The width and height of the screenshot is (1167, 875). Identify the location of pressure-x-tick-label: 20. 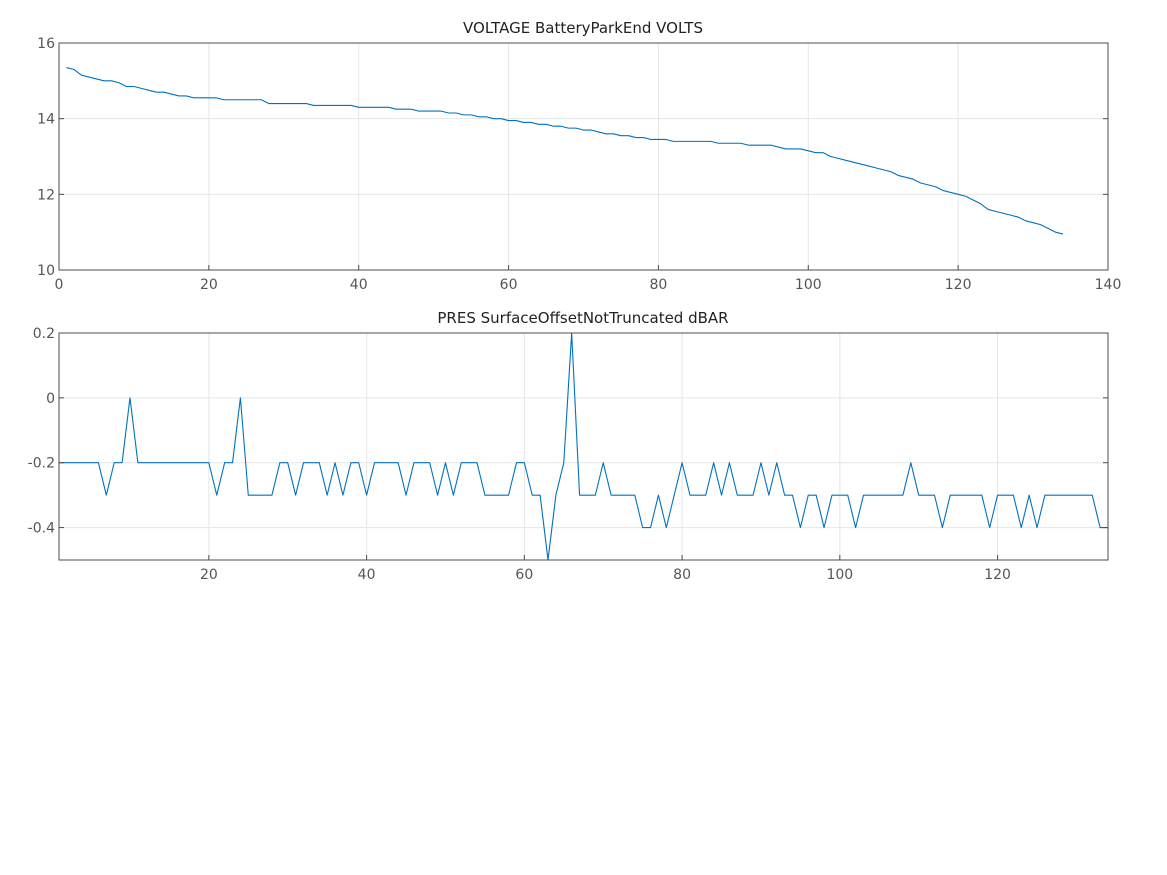
(209, 575).